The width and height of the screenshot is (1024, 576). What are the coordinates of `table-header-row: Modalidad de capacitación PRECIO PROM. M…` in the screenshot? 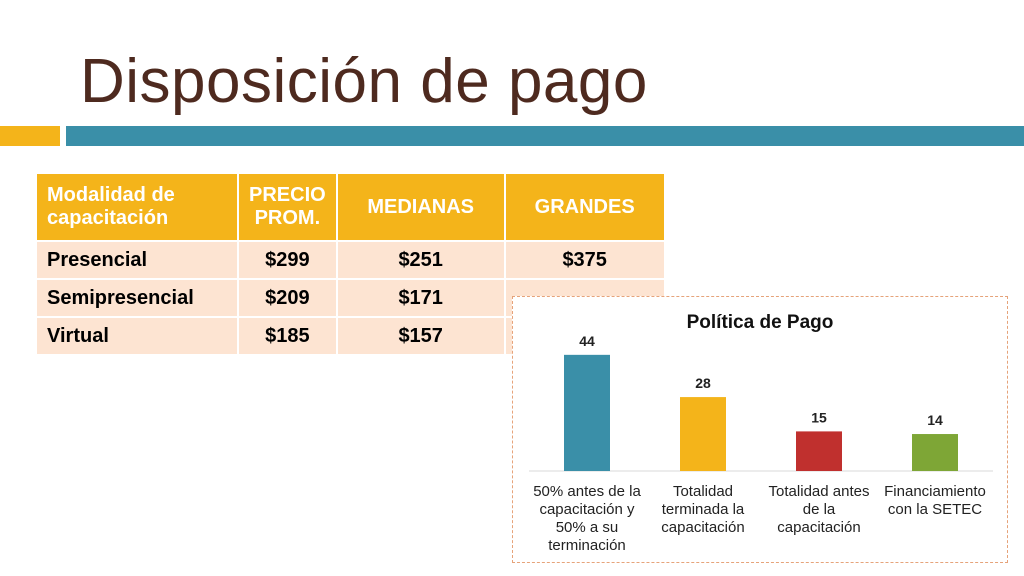 It's located at (351, 207).